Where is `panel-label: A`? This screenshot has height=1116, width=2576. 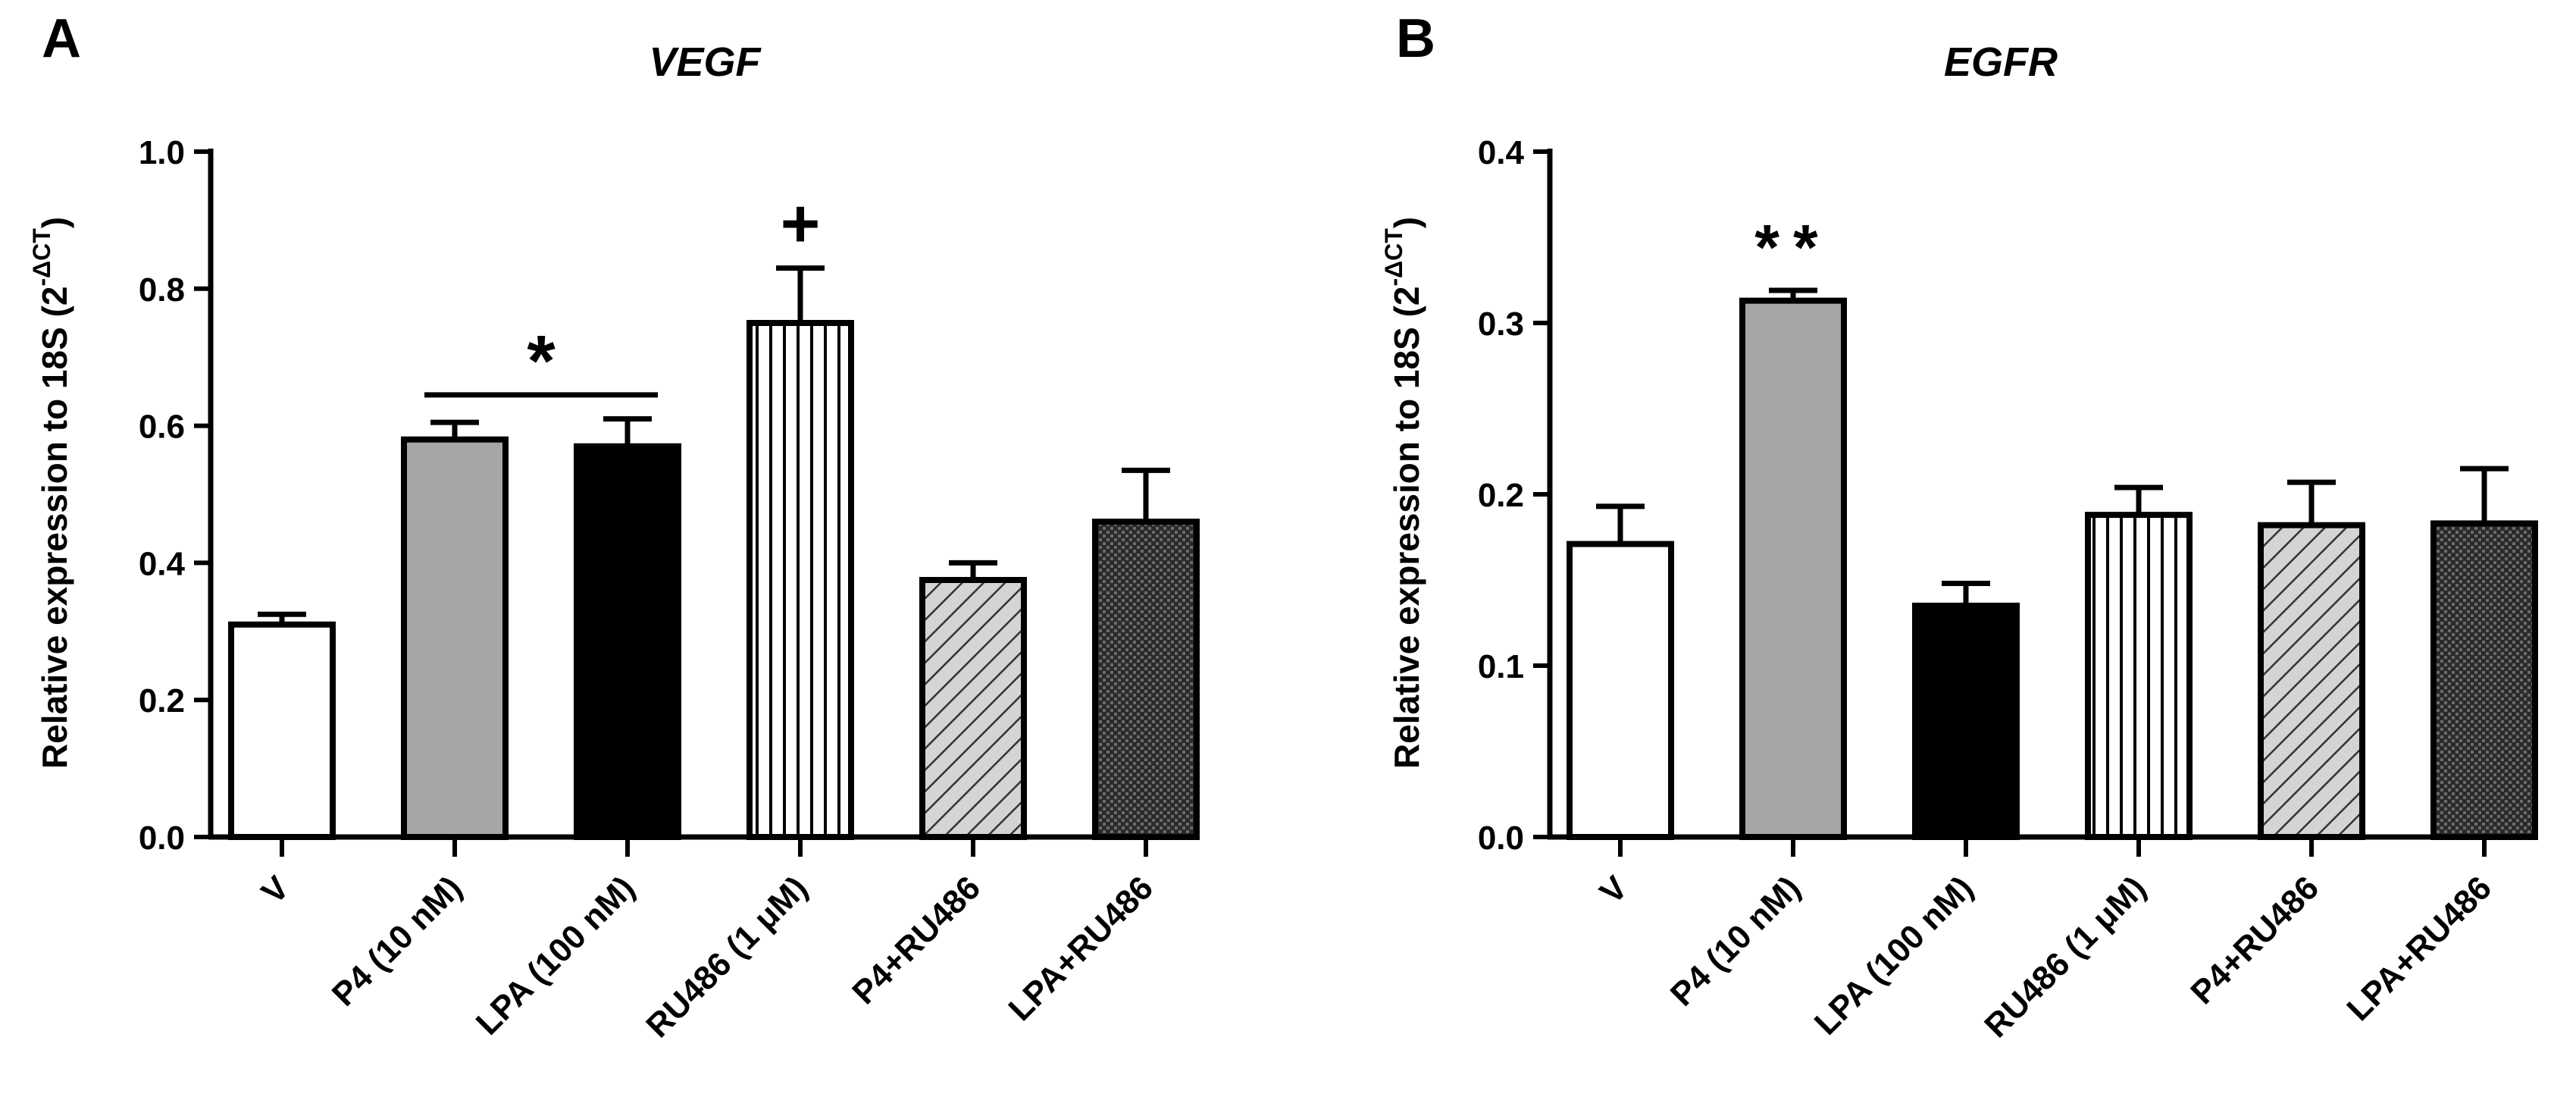 panel-label: A is located at coordinates (62, 38).